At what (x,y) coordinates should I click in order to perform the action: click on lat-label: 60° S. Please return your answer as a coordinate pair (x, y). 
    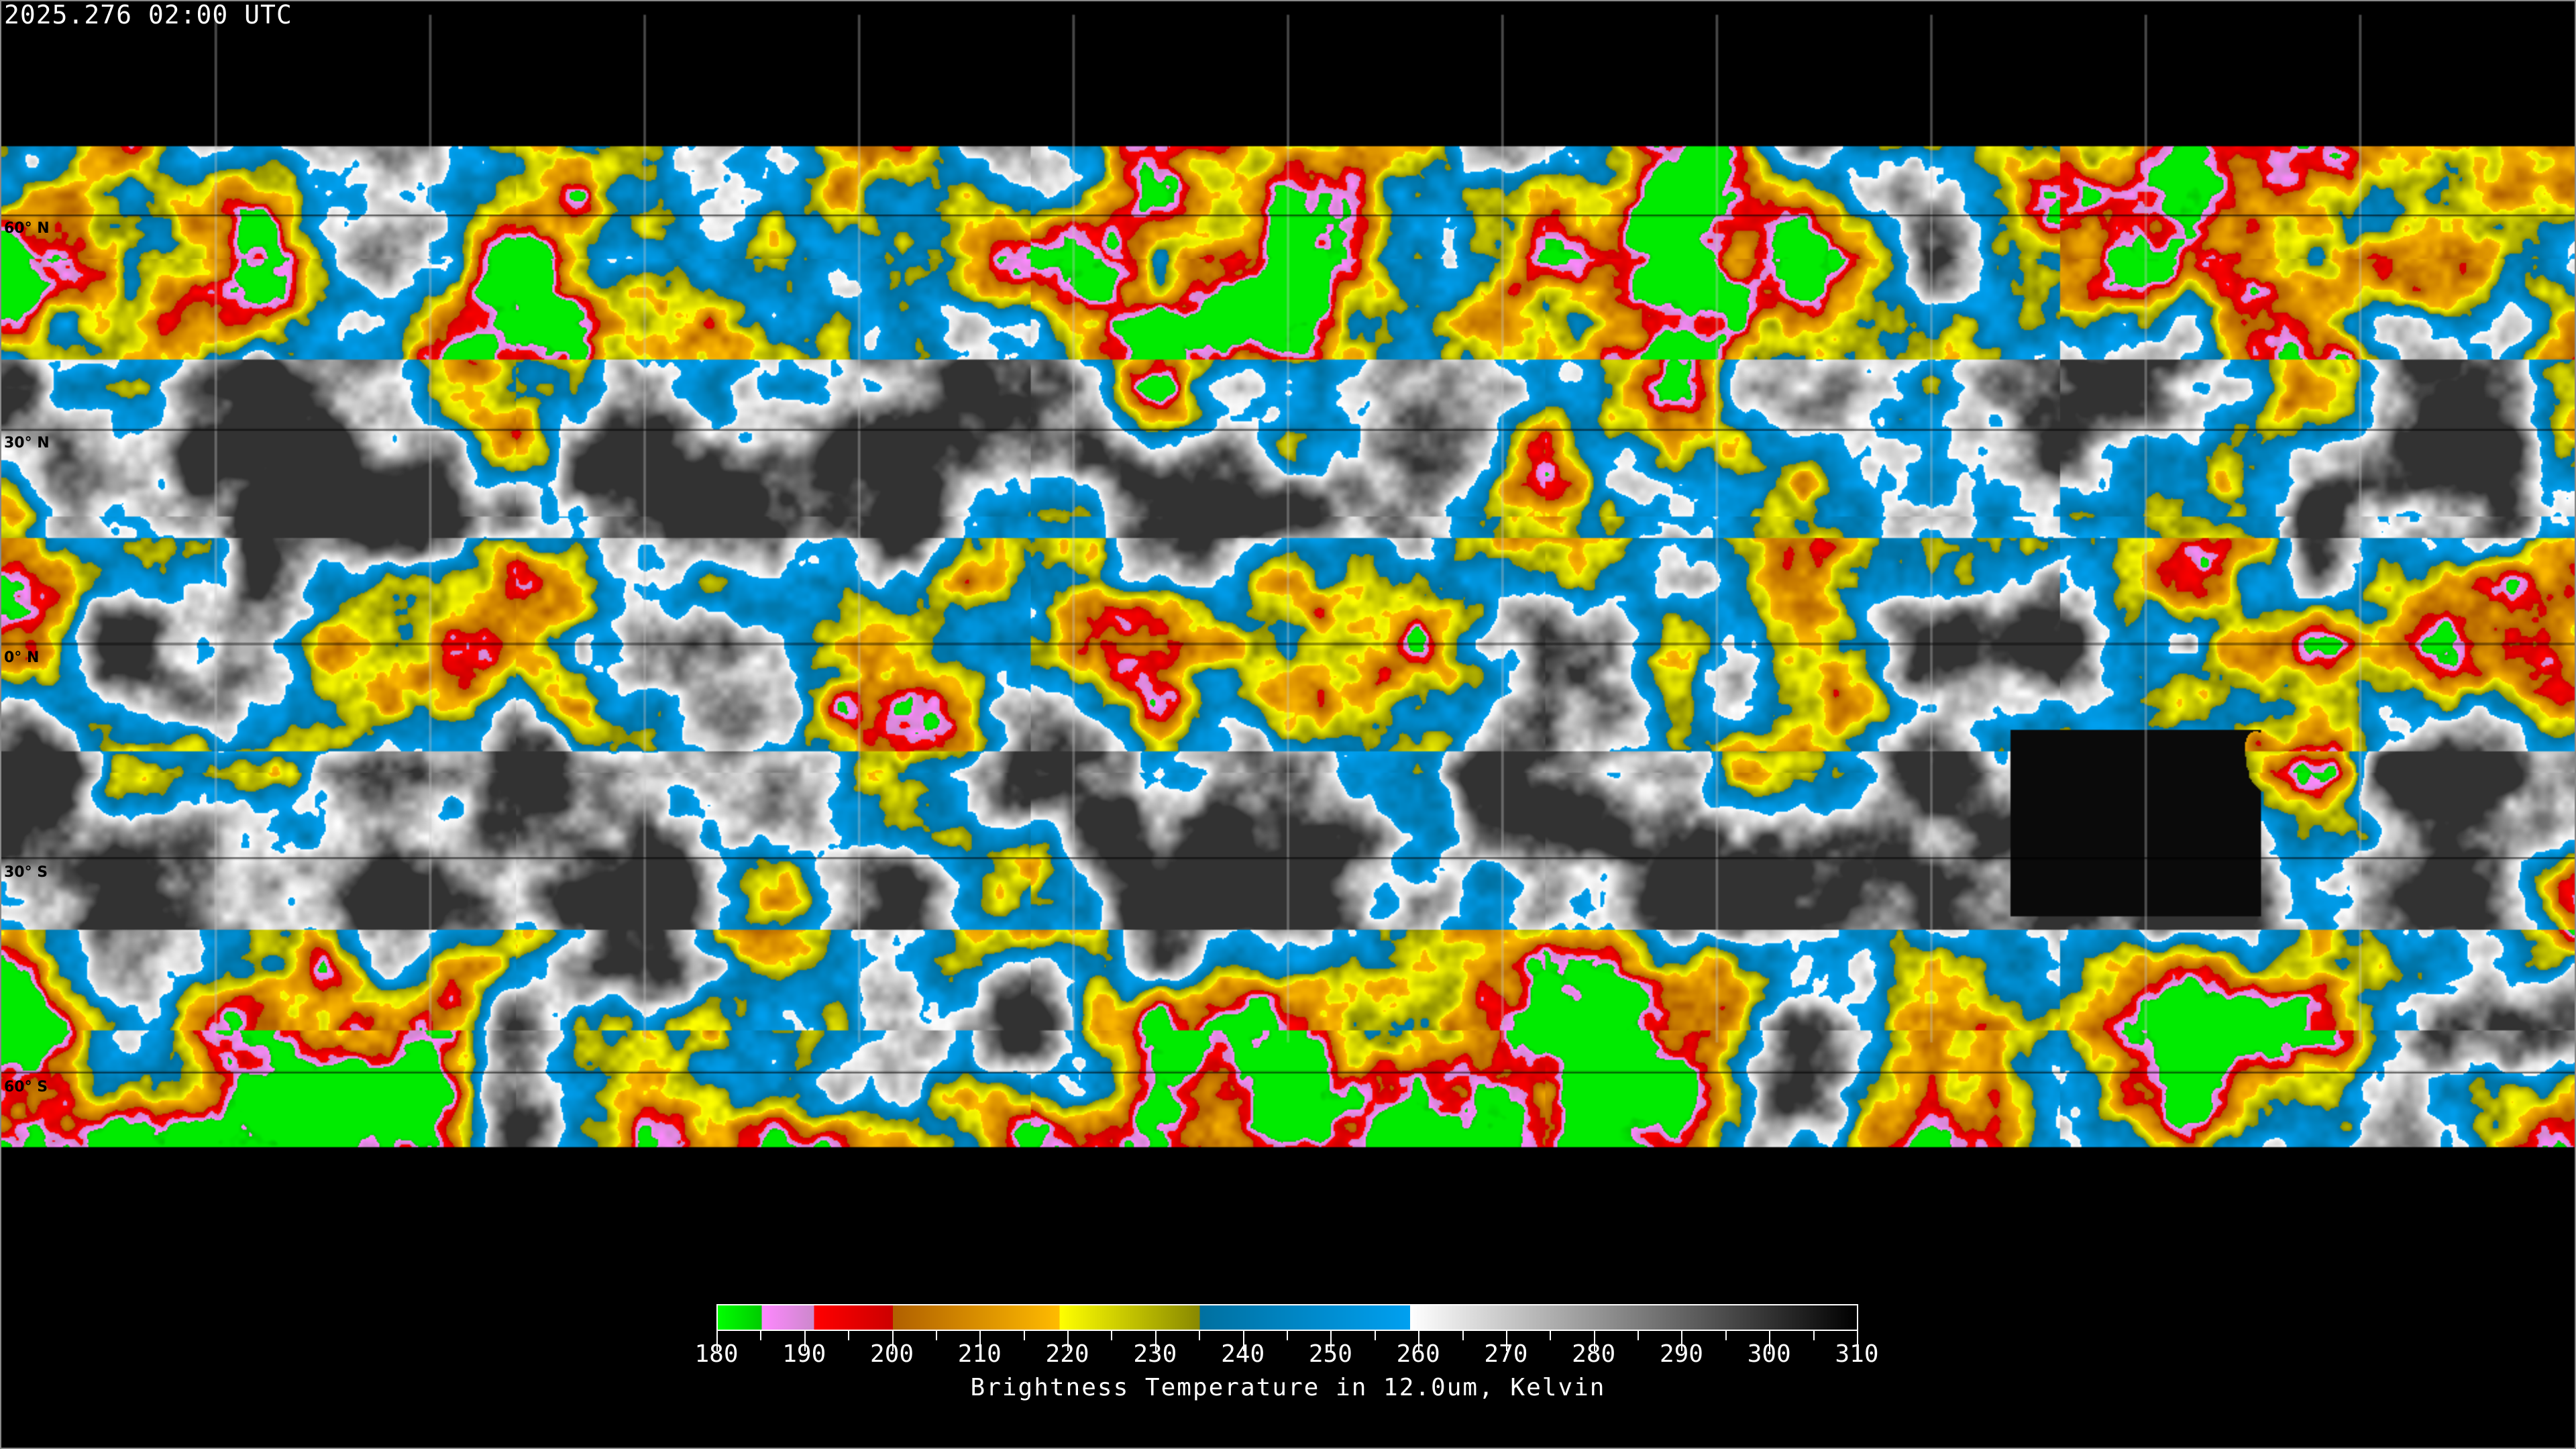
    Looking at the image, I should click on (26, 1087).